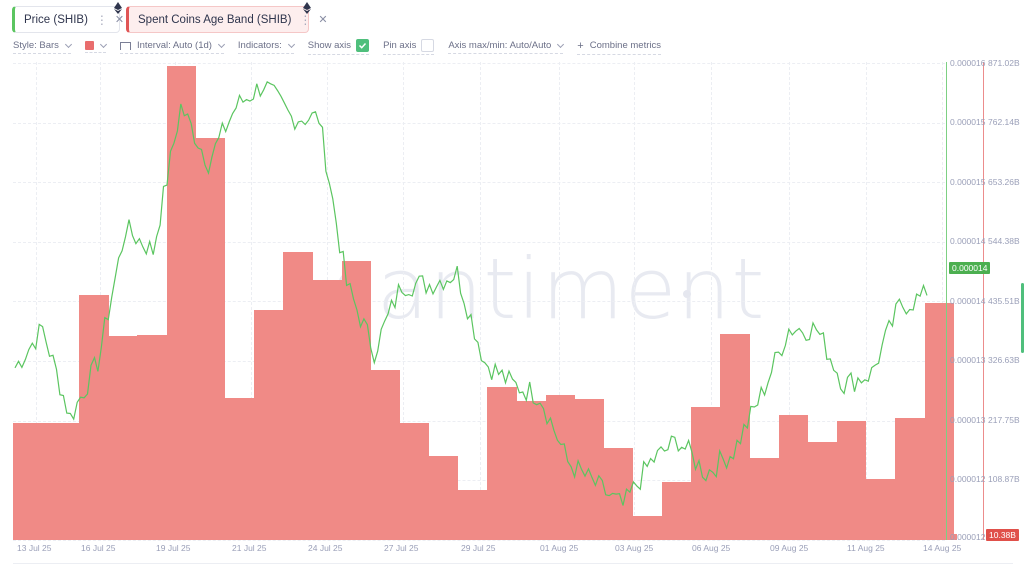 The height and width of the screenshot is (567, 1024). Describe the element at coordinates (56, 19) in the screenshot. I see `metric-label: Price (SHIB)` at that location.